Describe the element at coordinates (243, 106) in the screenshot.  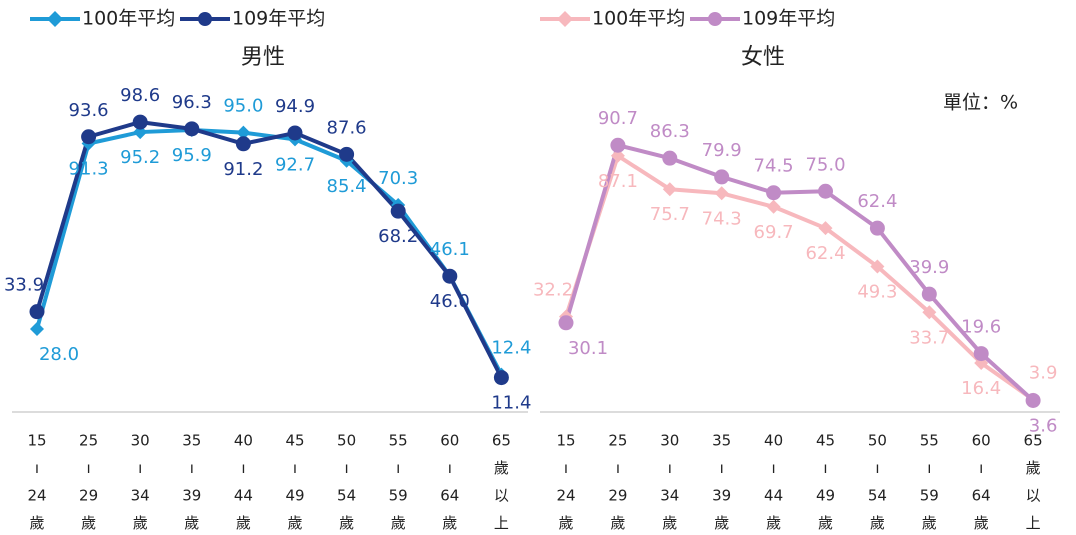
I see `data-label: 95.0` at that location.